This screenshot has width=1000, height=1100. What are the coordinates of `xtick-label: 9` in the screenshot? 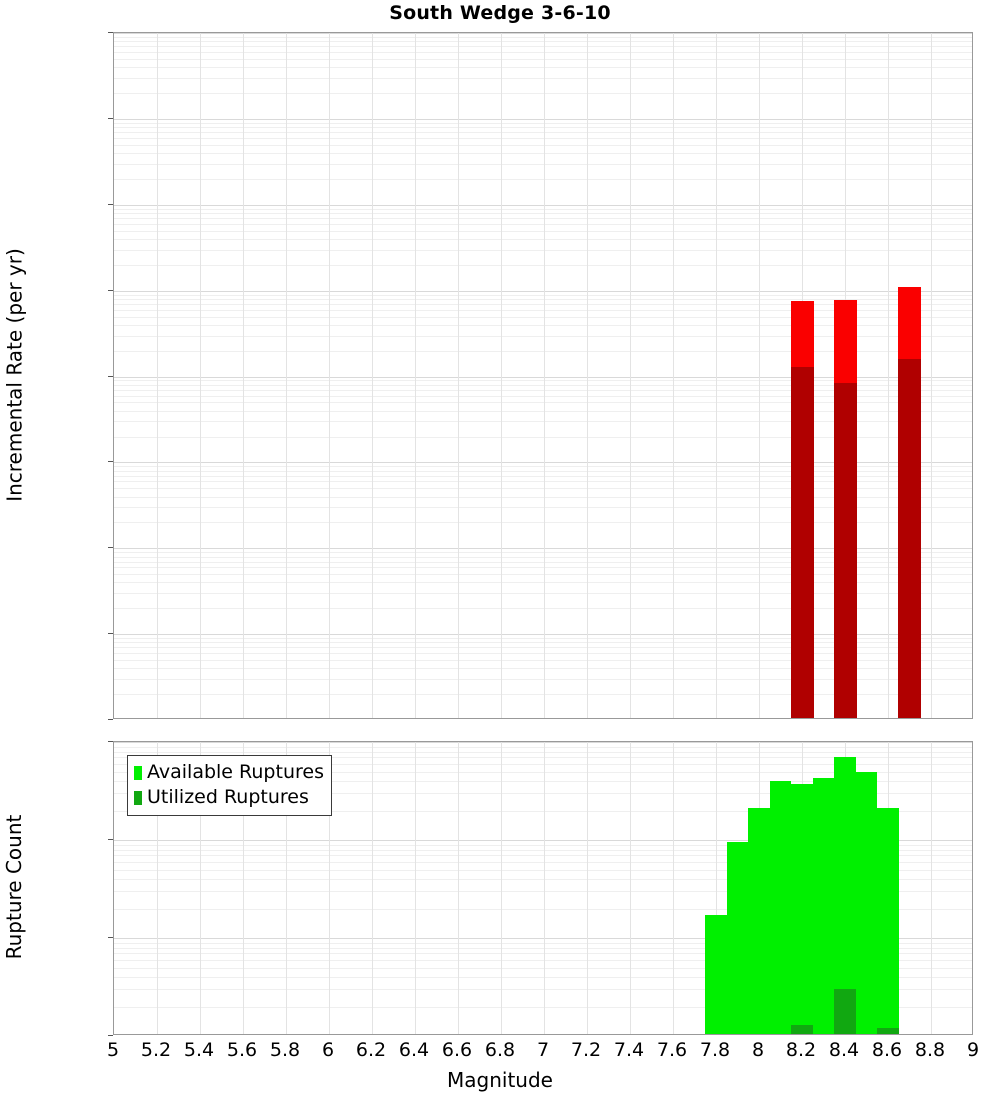 It's located at (973, 1050).